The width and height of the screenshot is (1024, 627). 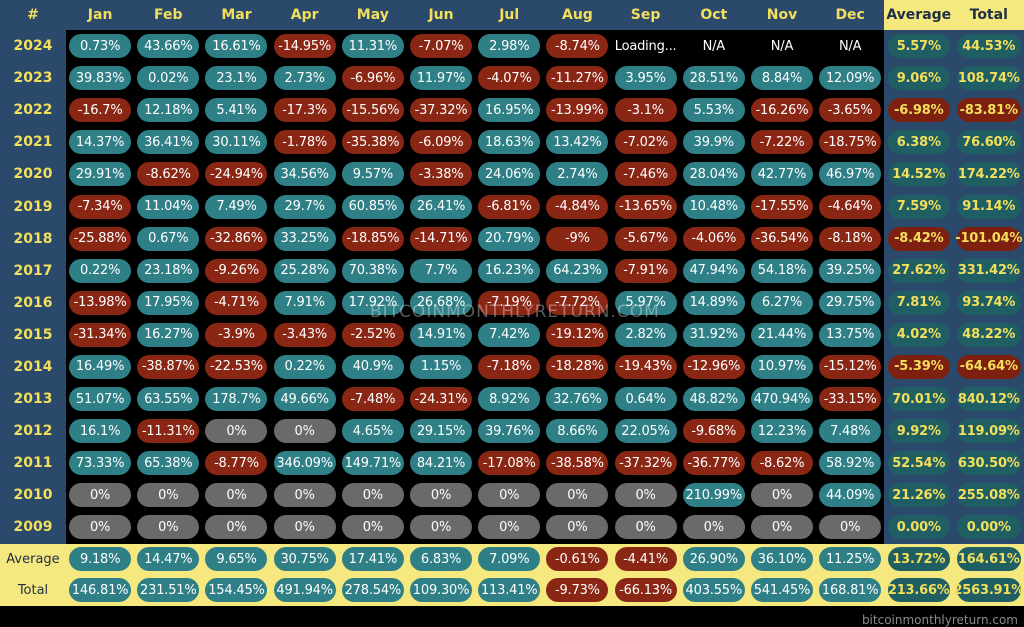 What do you see at coordinates (918, 174) in the screenshot?
I see `row-average-value: 14.52%` at bounding box center [918, 174].